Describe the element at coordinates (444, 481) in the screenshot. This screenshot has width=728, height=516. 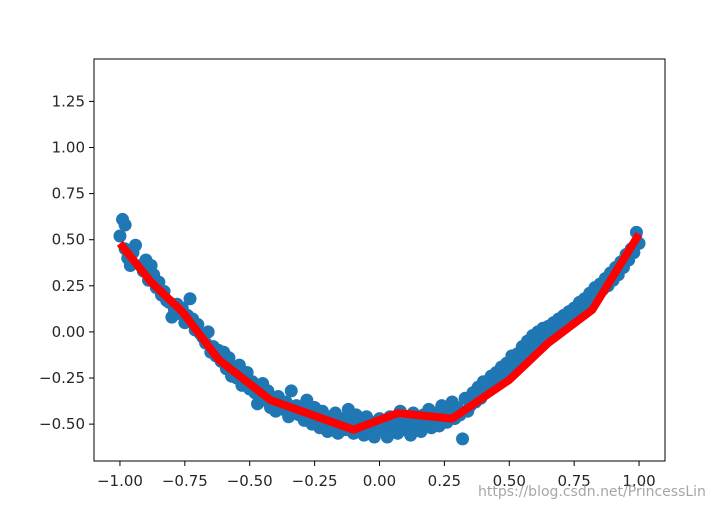
I see `x-tick-label: 0.25` at that location.